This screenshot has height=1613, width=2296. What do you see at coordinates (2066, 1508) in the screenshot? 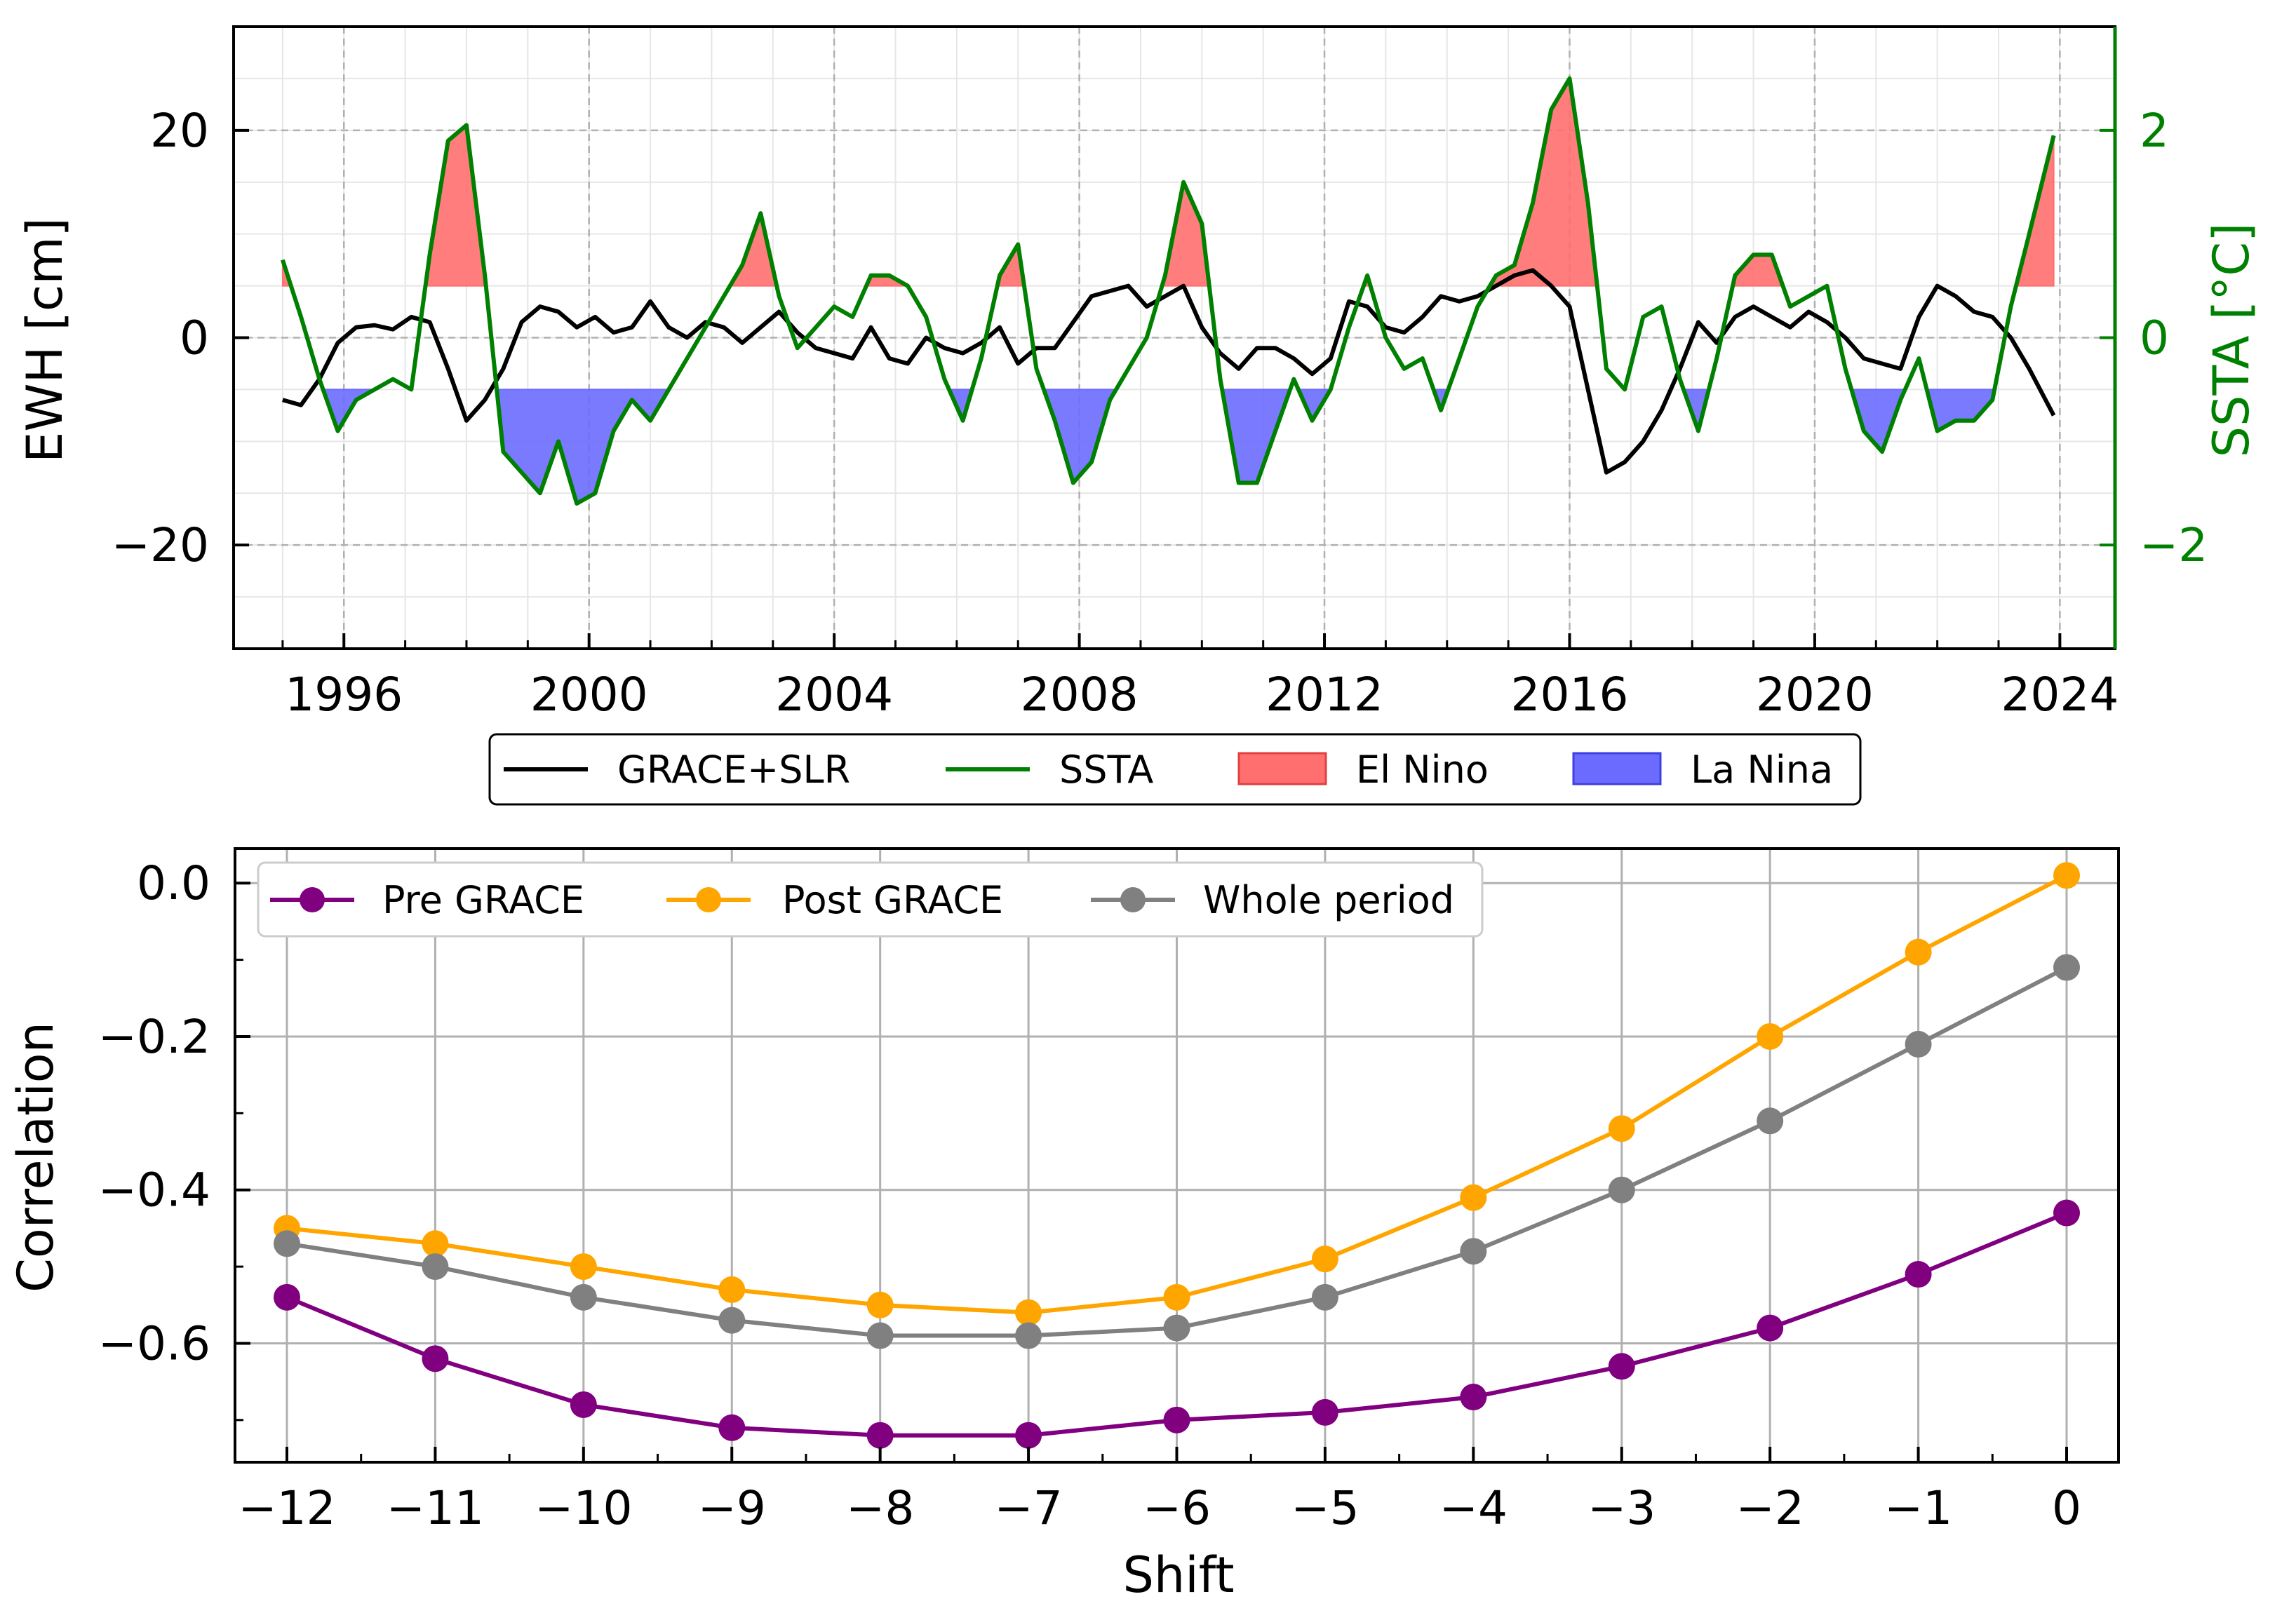
I see `bottom-x-tick-label: 0` at bounding box center [2066, 1508].